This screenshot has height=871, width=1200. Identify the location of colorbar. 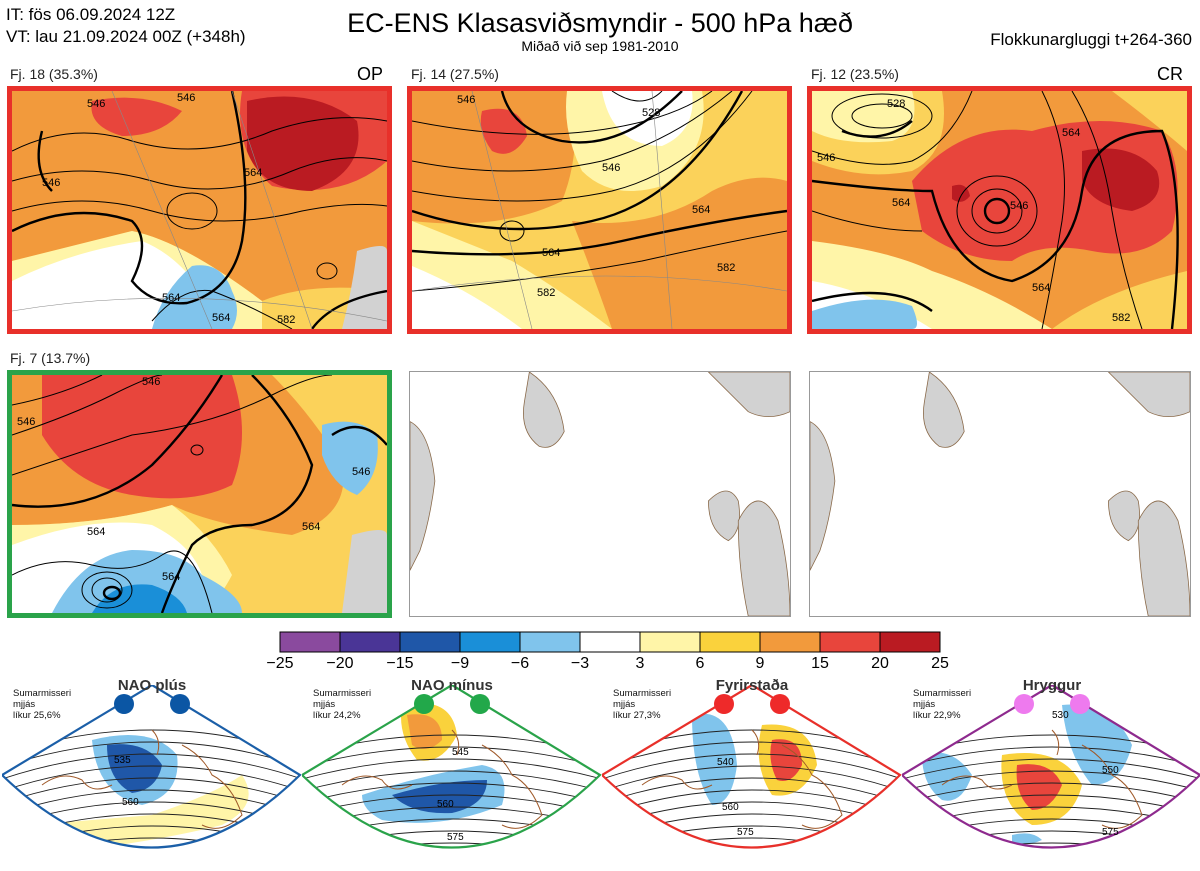
(610, 642).